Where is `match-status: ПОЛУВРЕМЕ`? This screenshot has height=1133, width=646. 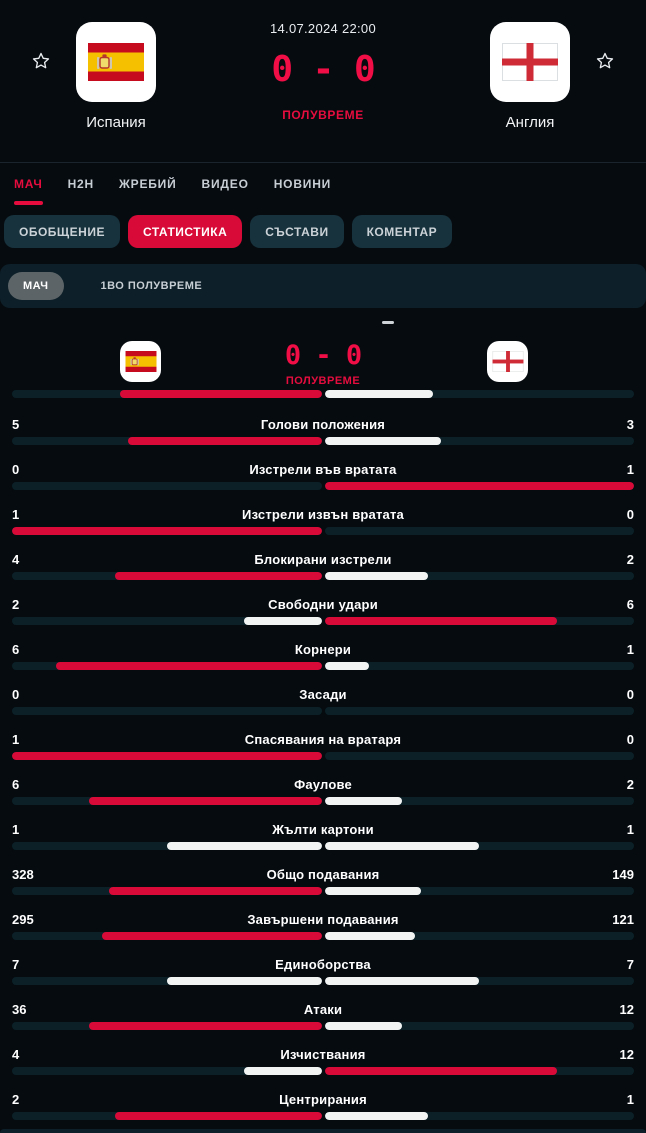
match-status: ПОЛУВРЕМЕ is located at coordinates (323, 115).